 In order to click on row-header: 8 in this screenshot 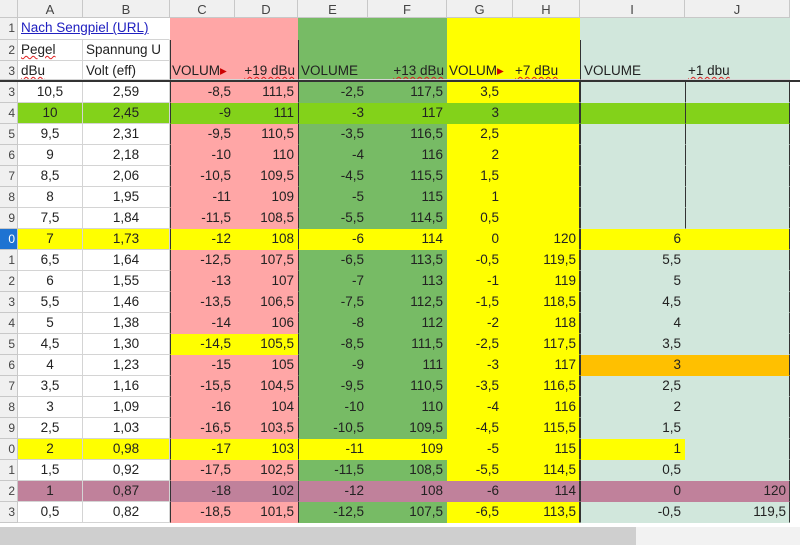, I will do `click(9, 197)`.